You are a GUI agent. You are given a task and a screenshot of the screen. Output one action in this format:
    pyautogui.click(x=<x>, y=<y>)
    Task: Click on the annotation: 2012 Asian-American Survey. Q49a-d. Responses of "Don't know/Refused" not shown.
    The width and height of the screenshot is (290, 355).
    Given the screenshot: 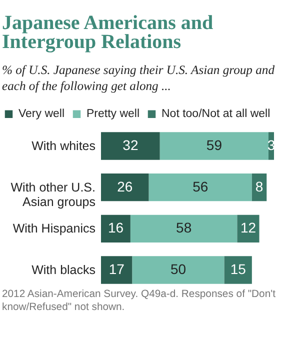 What is the action you would take?
    pyautogui.click(x=139, y=301)
    